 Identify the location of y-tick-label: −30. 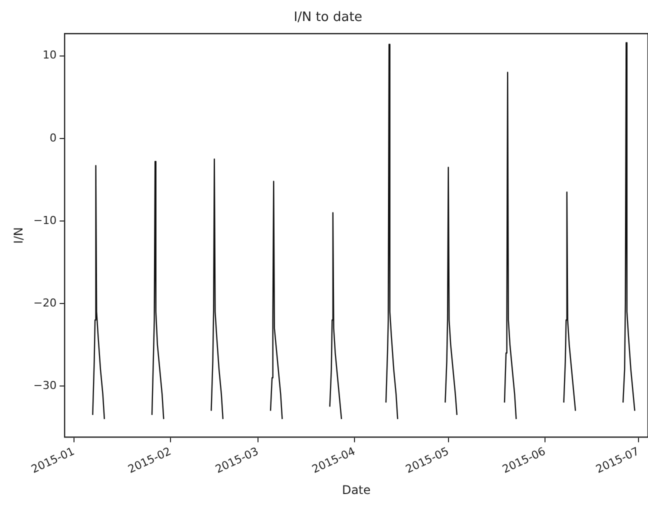
(45, 385).